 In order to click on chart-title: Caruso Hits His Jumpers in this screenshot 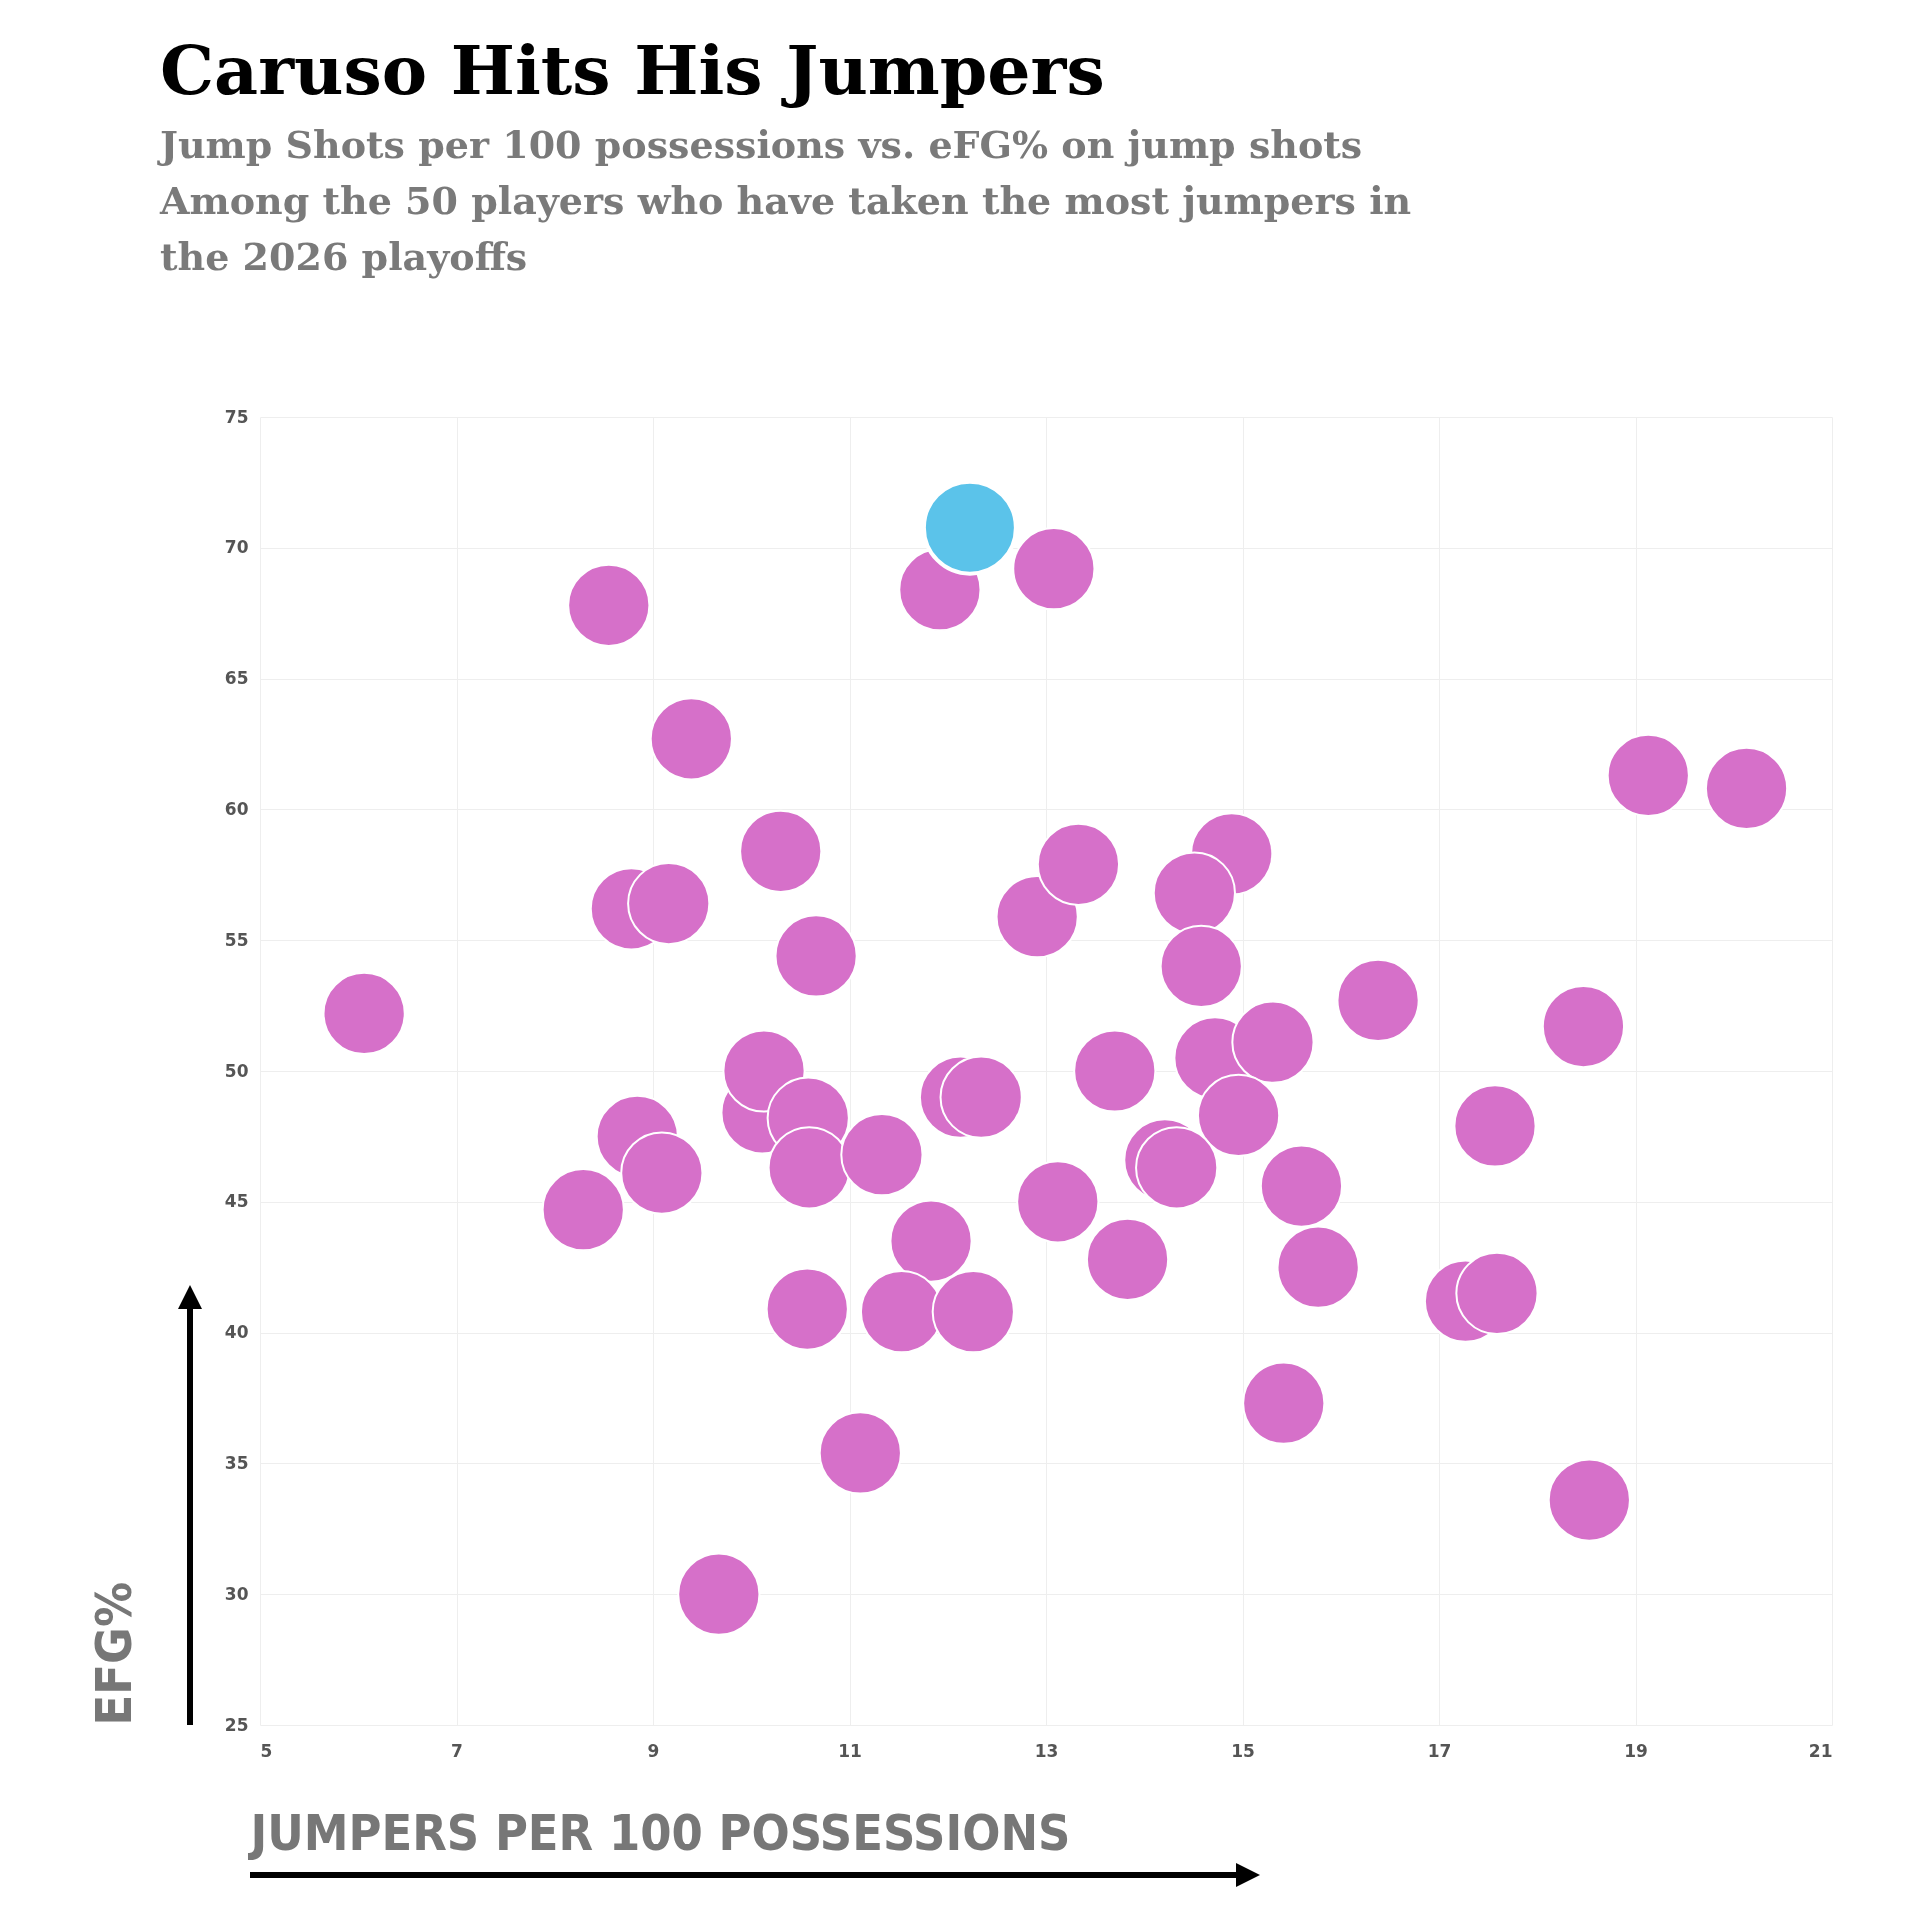, I will do `click(632, 70)`.